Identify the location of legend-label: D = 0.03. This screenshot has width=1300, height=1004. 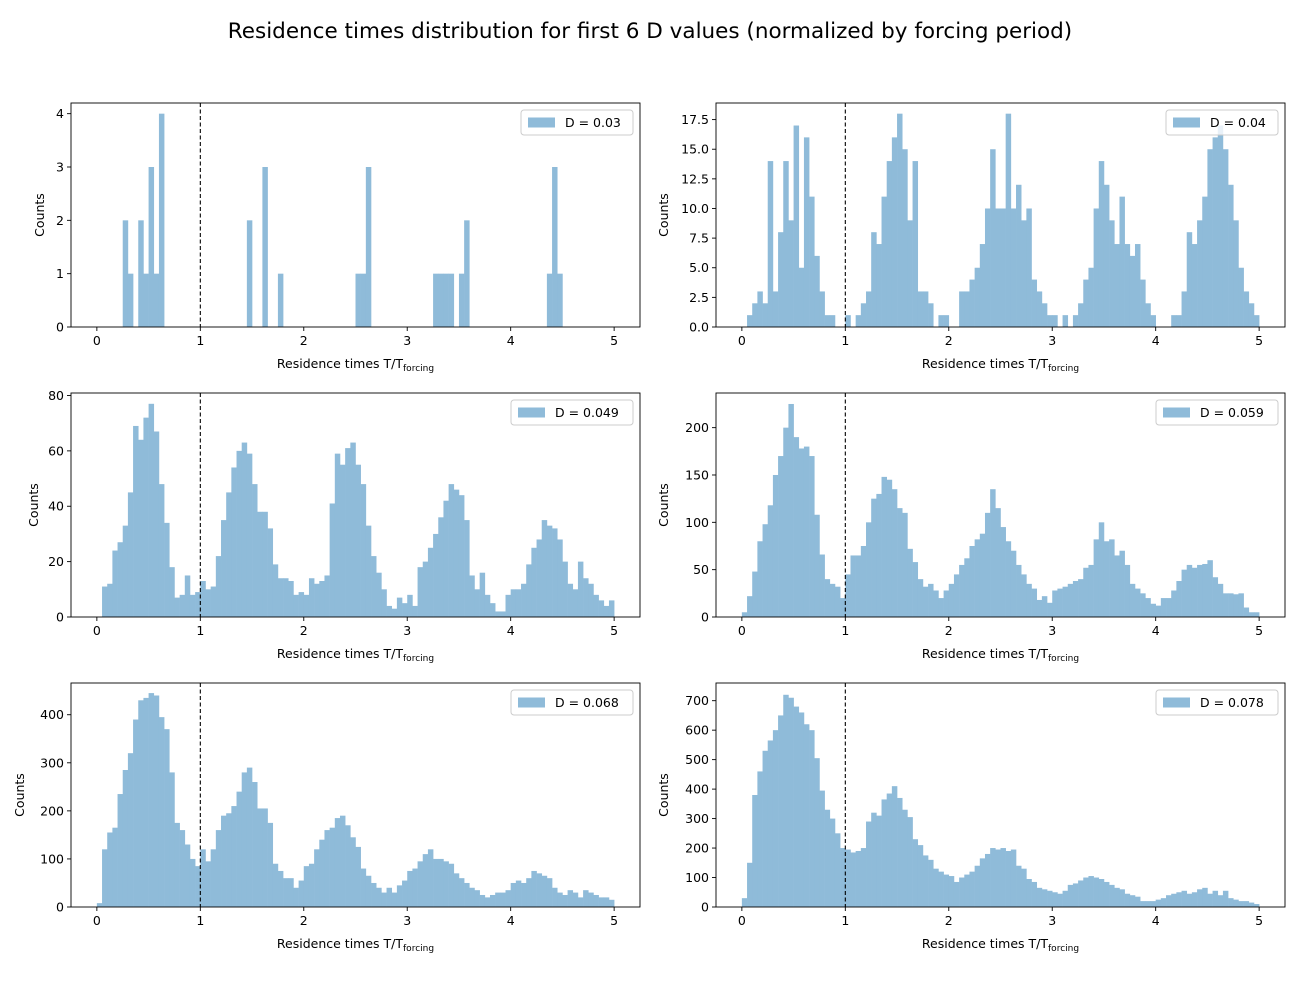
(593, 122).